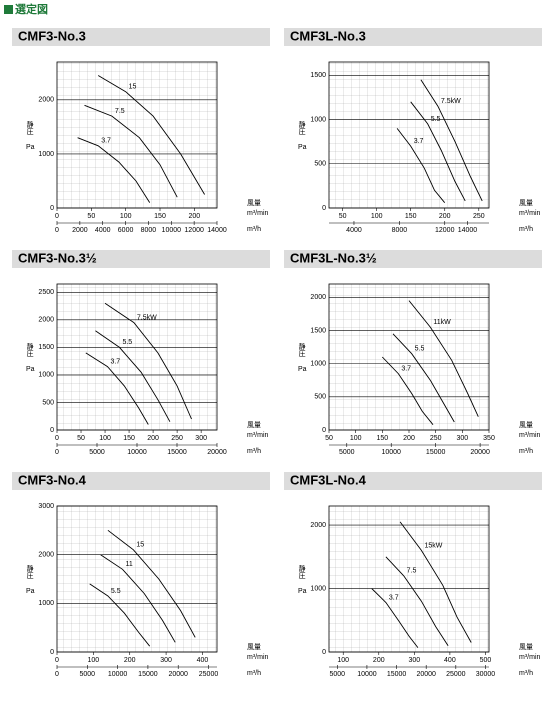 This screenshot has height=713, width=545. Describe the element at coordinates (328, 35) in the screenshot. I see `chart-title: CMF3L-No.3` at that location.